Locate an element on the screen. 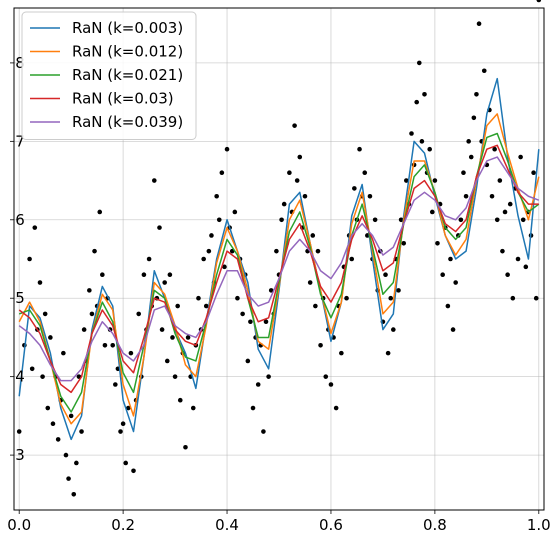  y-tick-label: 6 is located at coordinates (20, 220).